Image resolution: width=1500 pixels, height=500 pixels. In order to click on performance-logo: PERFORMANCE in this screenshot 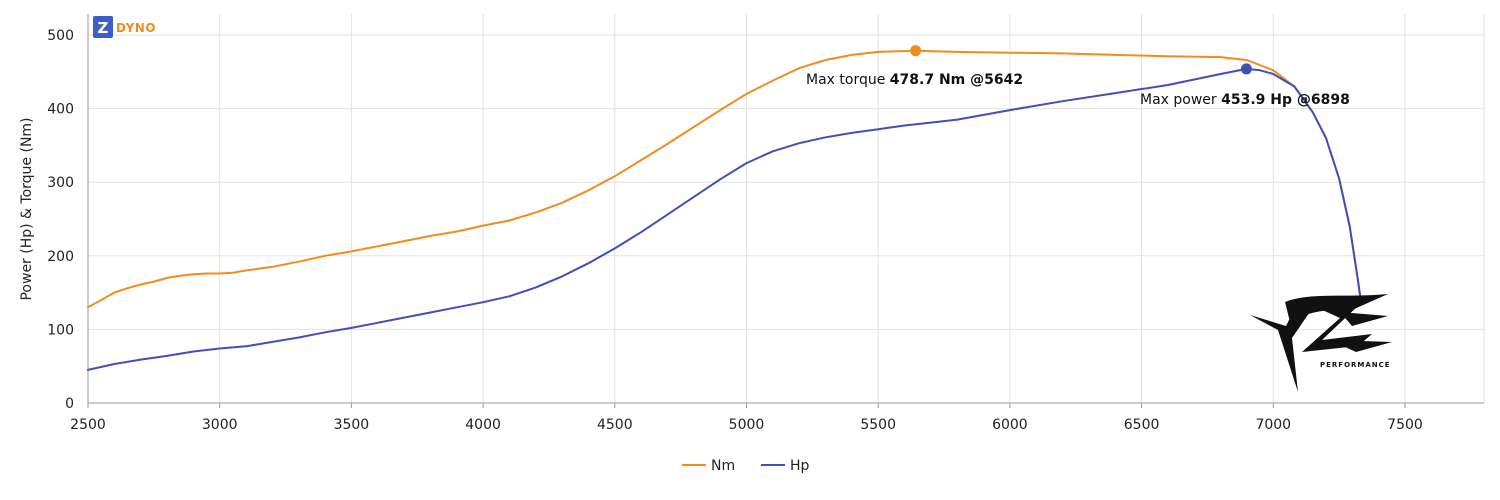, I will do `click(1321, 343)`.